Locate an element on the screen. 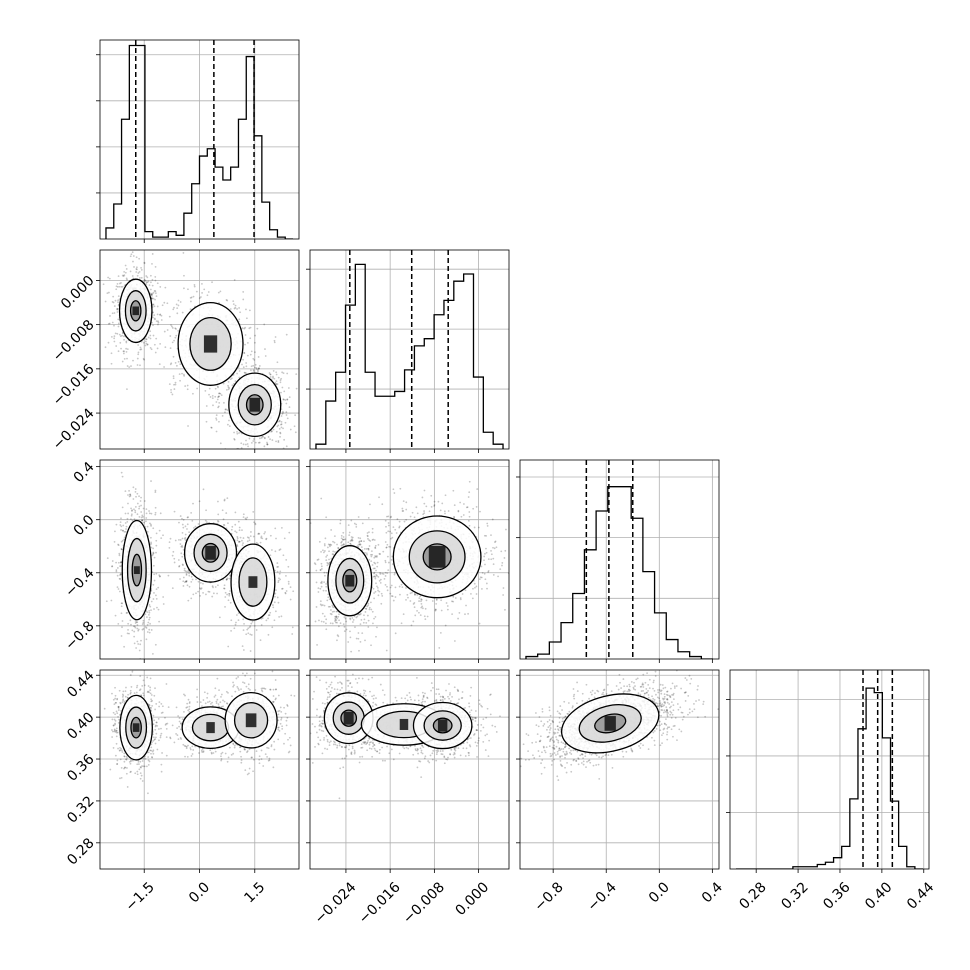 Image resolution: width=970 pixels, height=970 pixels. y-tick-label: 0.28 is located at coordinates (80, 851).